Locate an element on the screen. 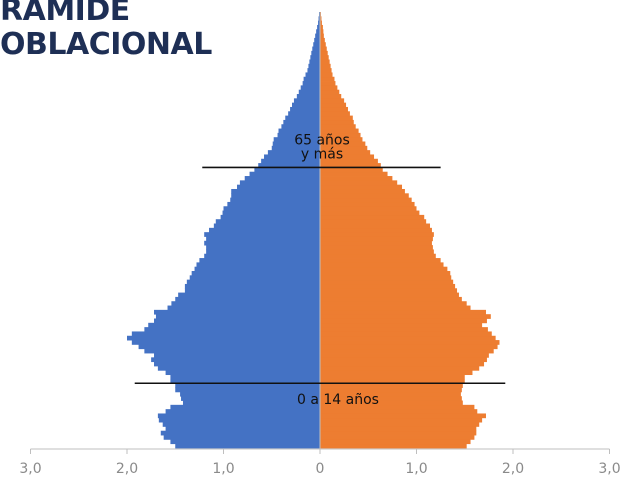 This screenshot has width=624, height=482. x-tick-label: 1,0 is located at coordinates (223, 469).